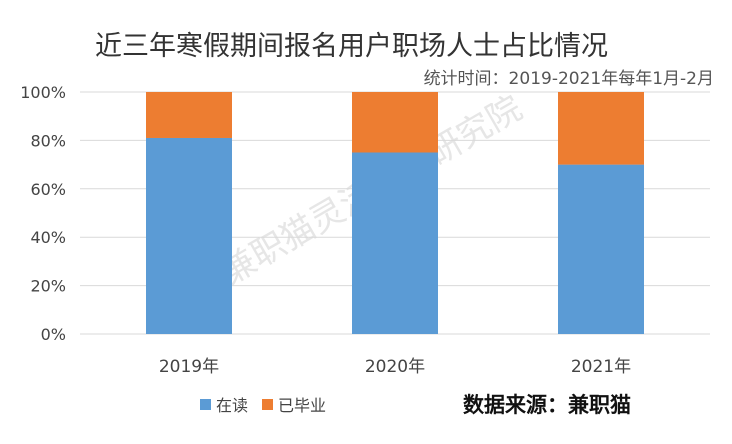  I want to click on chart-title: 近三年寒假期间报名用户职场人士占比情况, so click(351, 46).